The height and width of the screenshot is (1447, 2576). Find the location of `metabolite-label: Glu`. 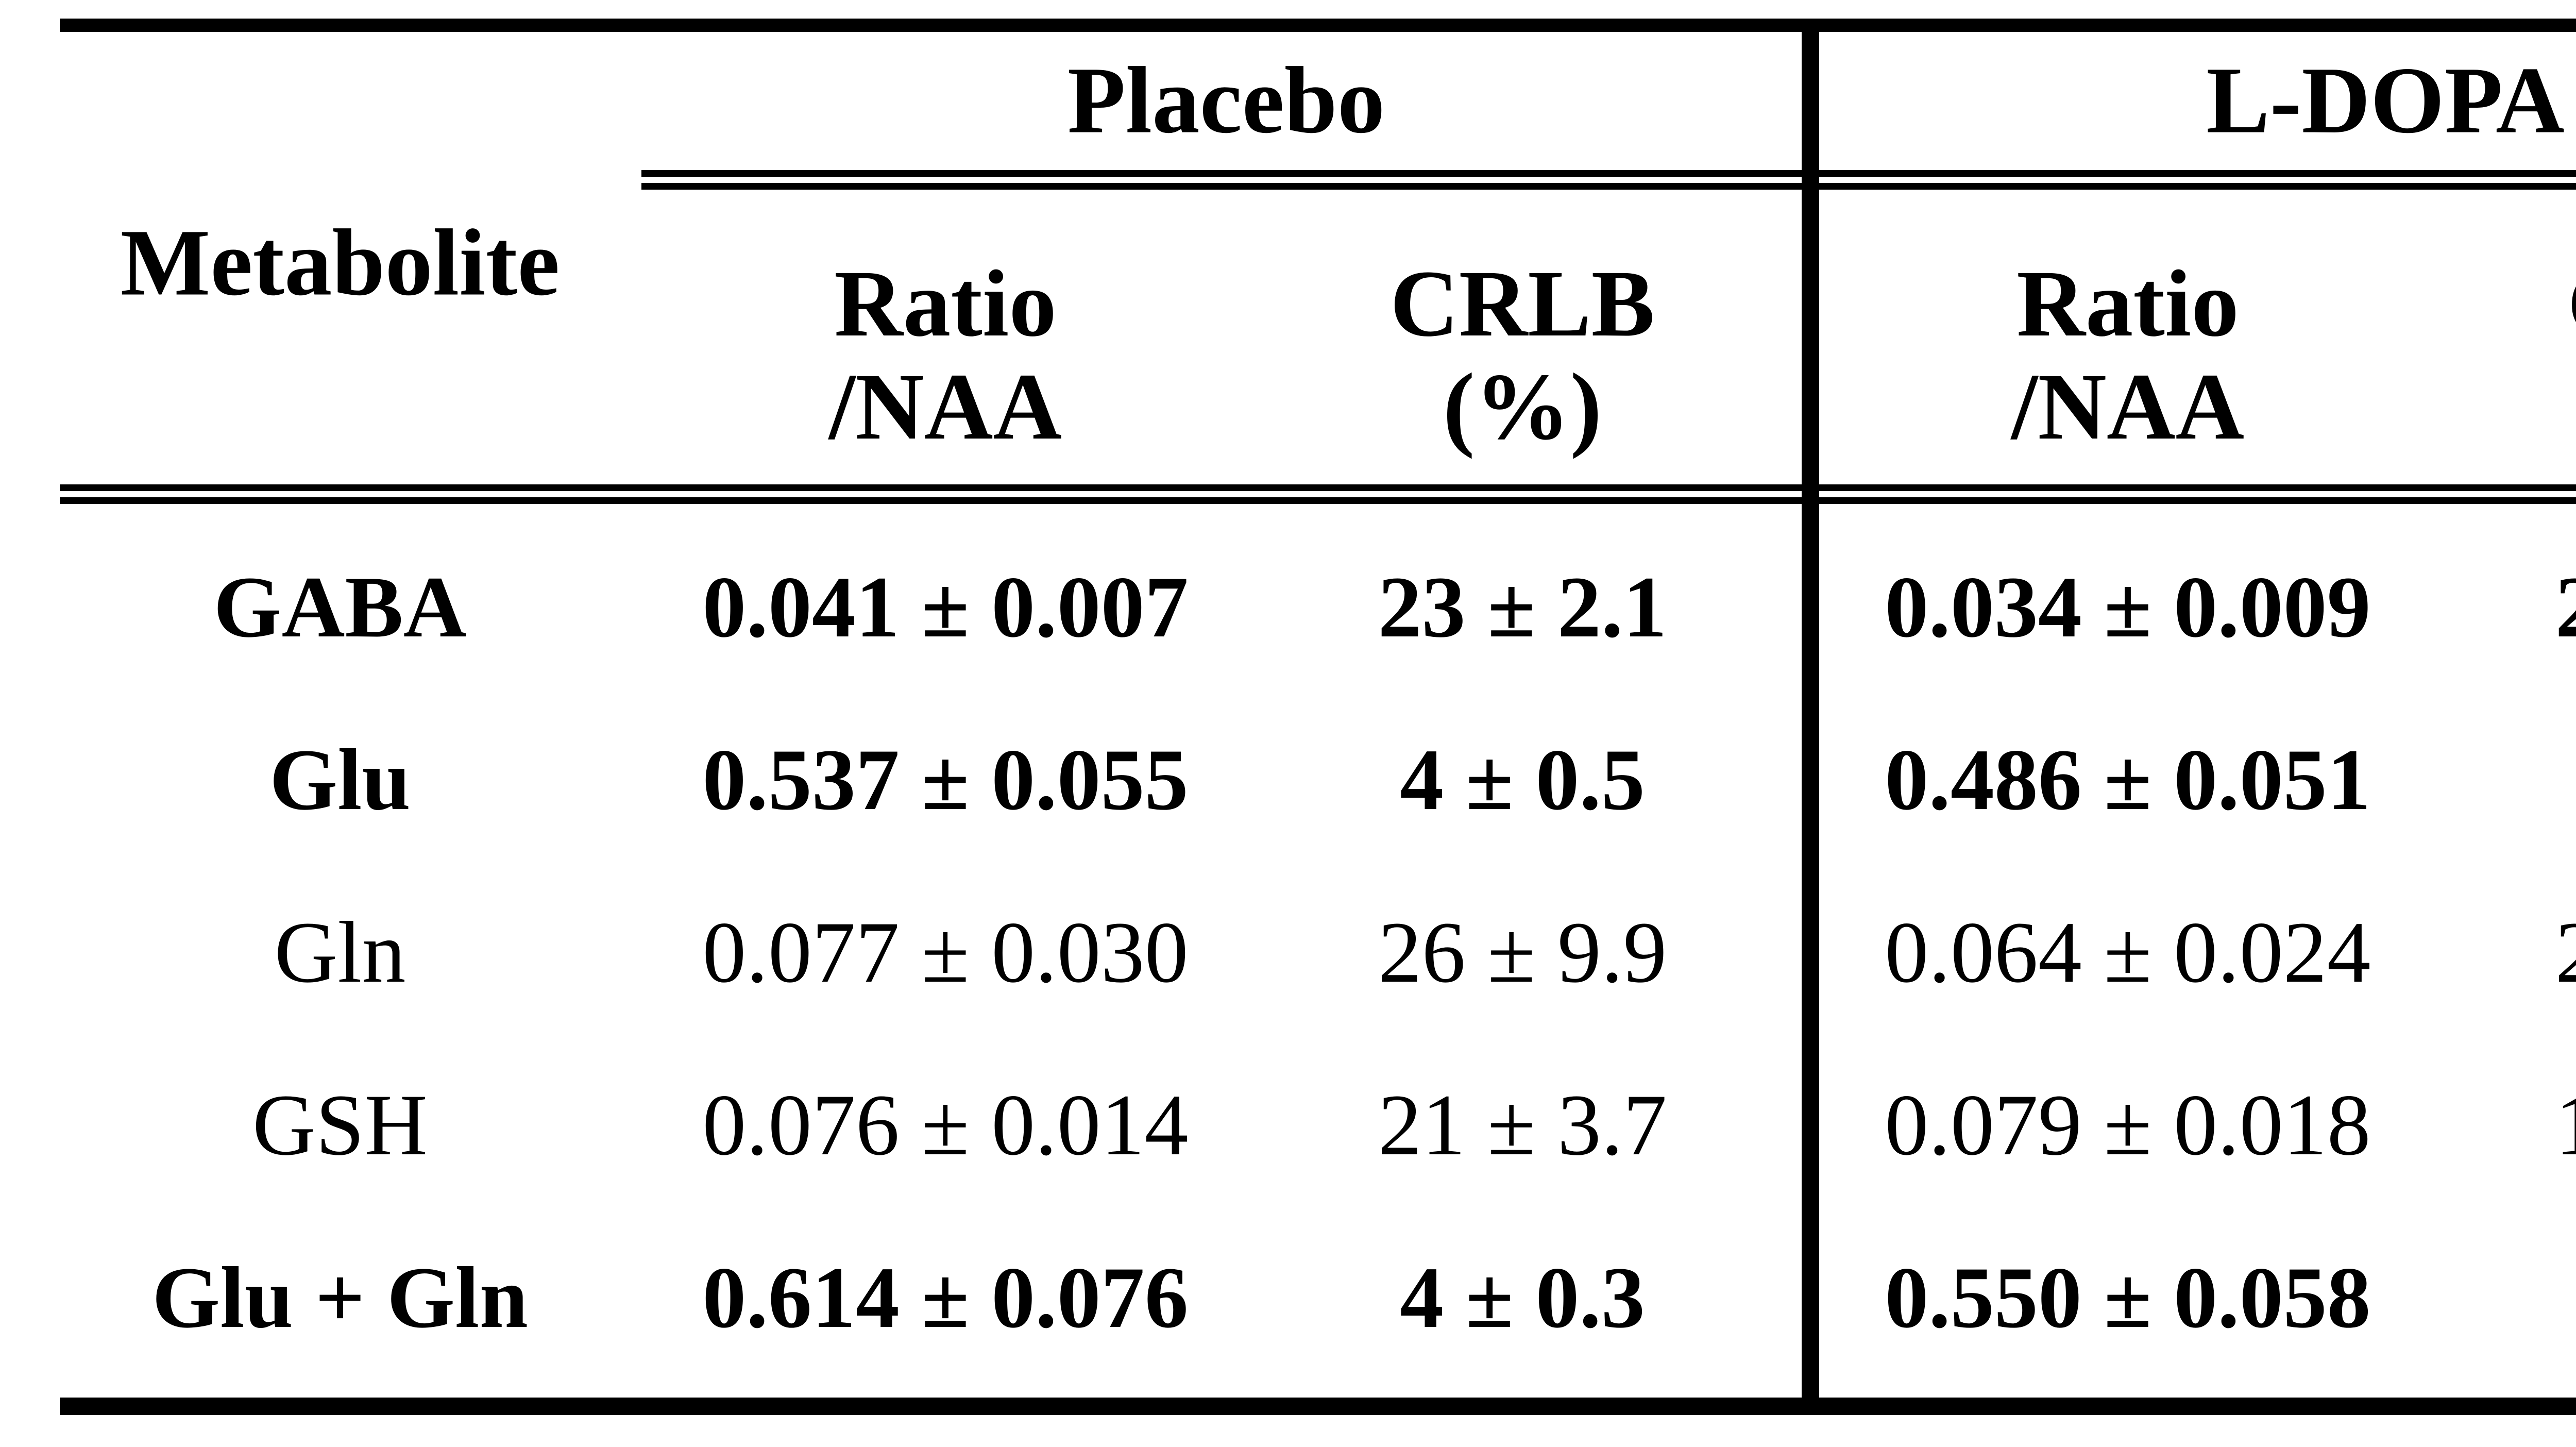

metabolite-label: Glu is located at coordinates (340, 779).